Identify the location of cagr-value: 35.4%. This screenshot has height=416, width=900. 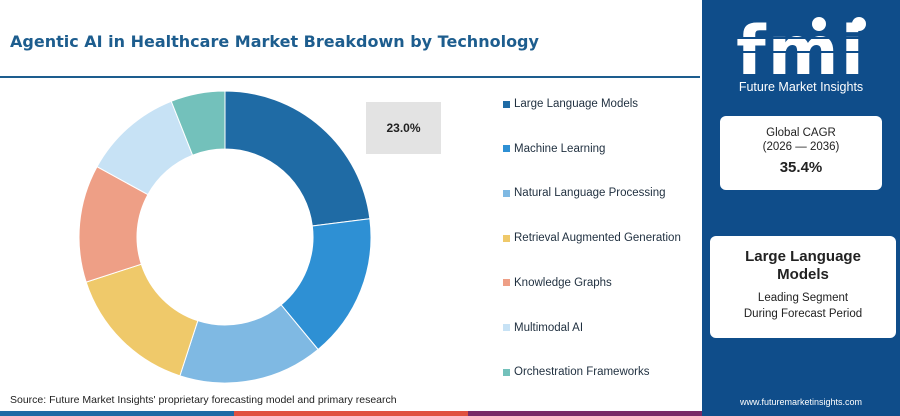
(801, 167).